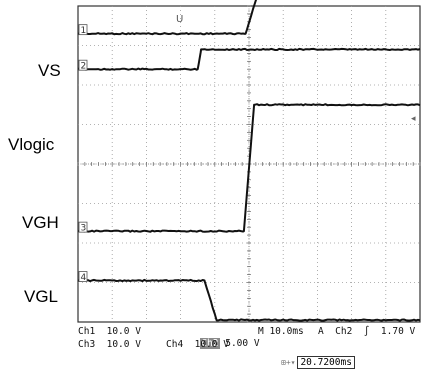  What do you see at coordinates (249, 59) in the screenshot?
I see `trace-vlogic` at bounding box center [249, 59].